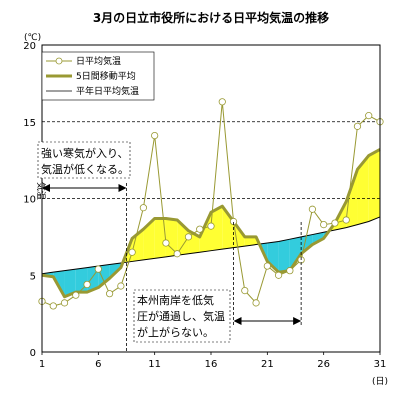  Describe the element at coordinates (29, 46) in the screenshot. I see `y-tick-label-20: 20` at that location.